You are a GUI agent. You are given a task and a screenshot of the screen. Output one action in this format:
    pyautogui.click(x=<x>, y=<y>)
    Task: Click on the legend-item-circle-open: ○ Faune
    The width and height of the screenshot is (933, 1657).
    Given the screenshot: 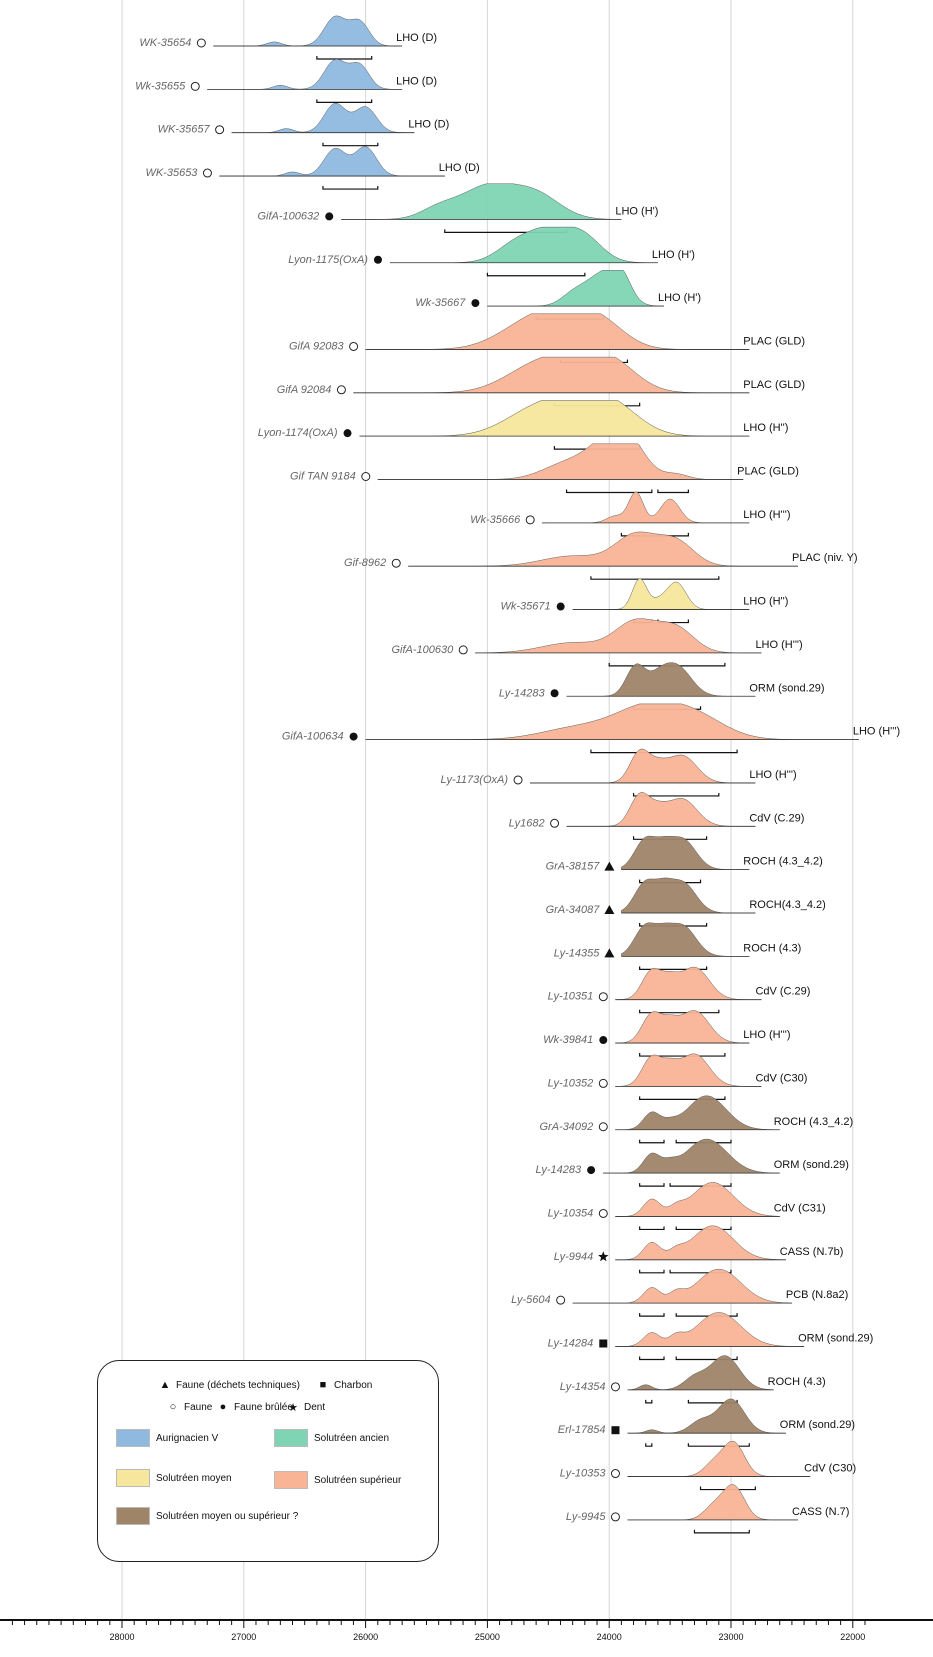 What is the action you would take?
    pyautogui.click(x=189, y=1407)
    